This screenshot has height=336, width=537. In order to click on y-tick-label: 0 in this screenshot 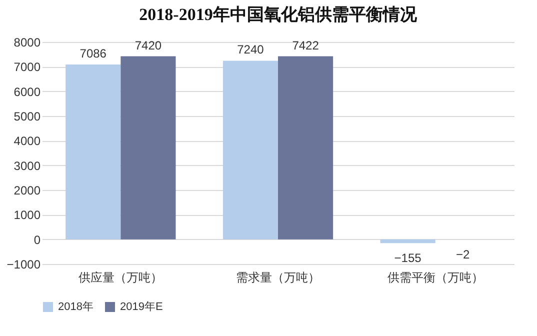, I will do `click(37, 239)`.